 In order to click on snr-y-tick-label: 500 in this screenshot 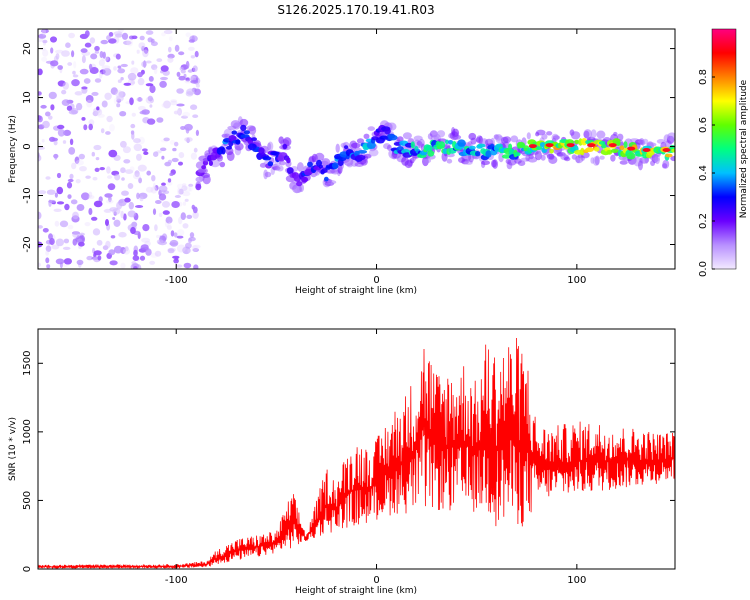, I will do `click(27, 500)`.